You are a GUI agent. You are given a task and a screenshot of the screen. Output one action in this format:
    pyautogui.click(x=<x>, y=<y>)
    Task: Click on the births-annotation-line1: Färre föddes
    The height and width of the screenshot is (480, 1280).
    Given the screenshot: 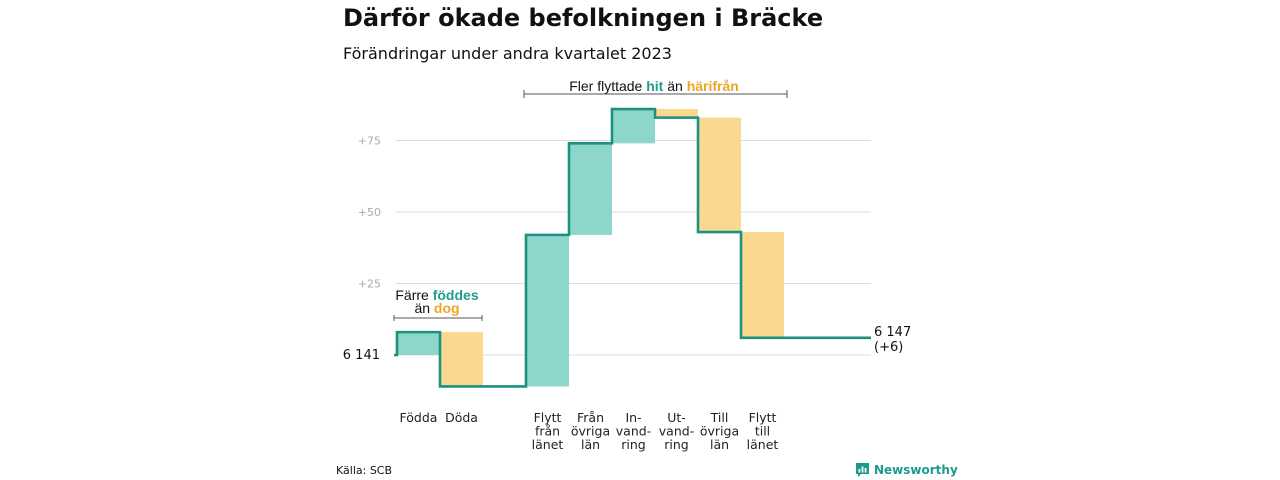 What is the action you would take?
    pyautogui.click(x=436, y=295)
    